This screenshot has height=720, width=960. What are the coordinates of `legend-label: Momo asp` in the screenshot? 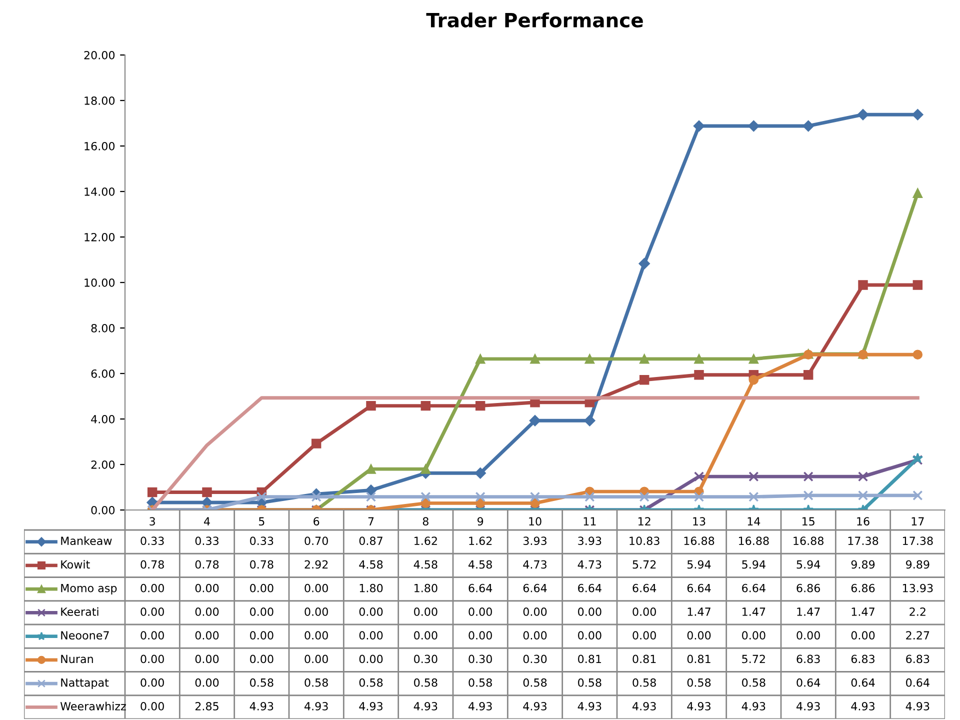 It's located at (89, 589).